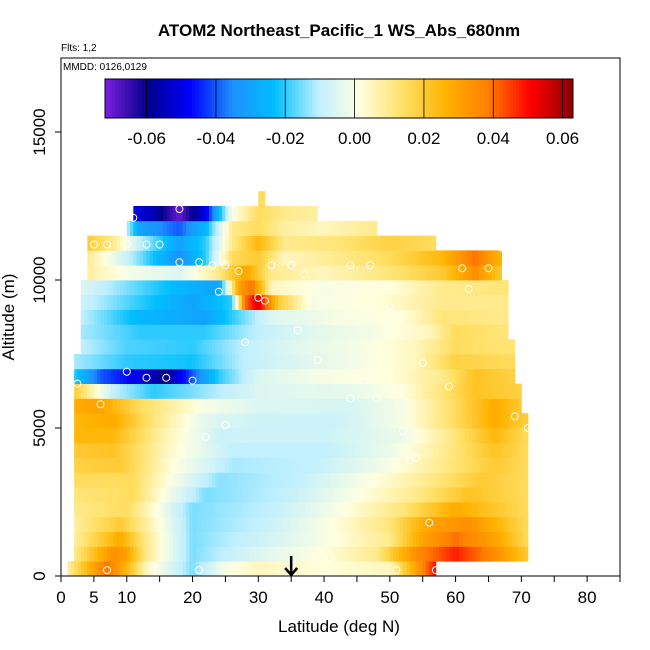 The image size is (650, 650). What do you see at coordinates (199, 262) in the screenshot?
I see `measurement-point` at bounding box center [199, 262].